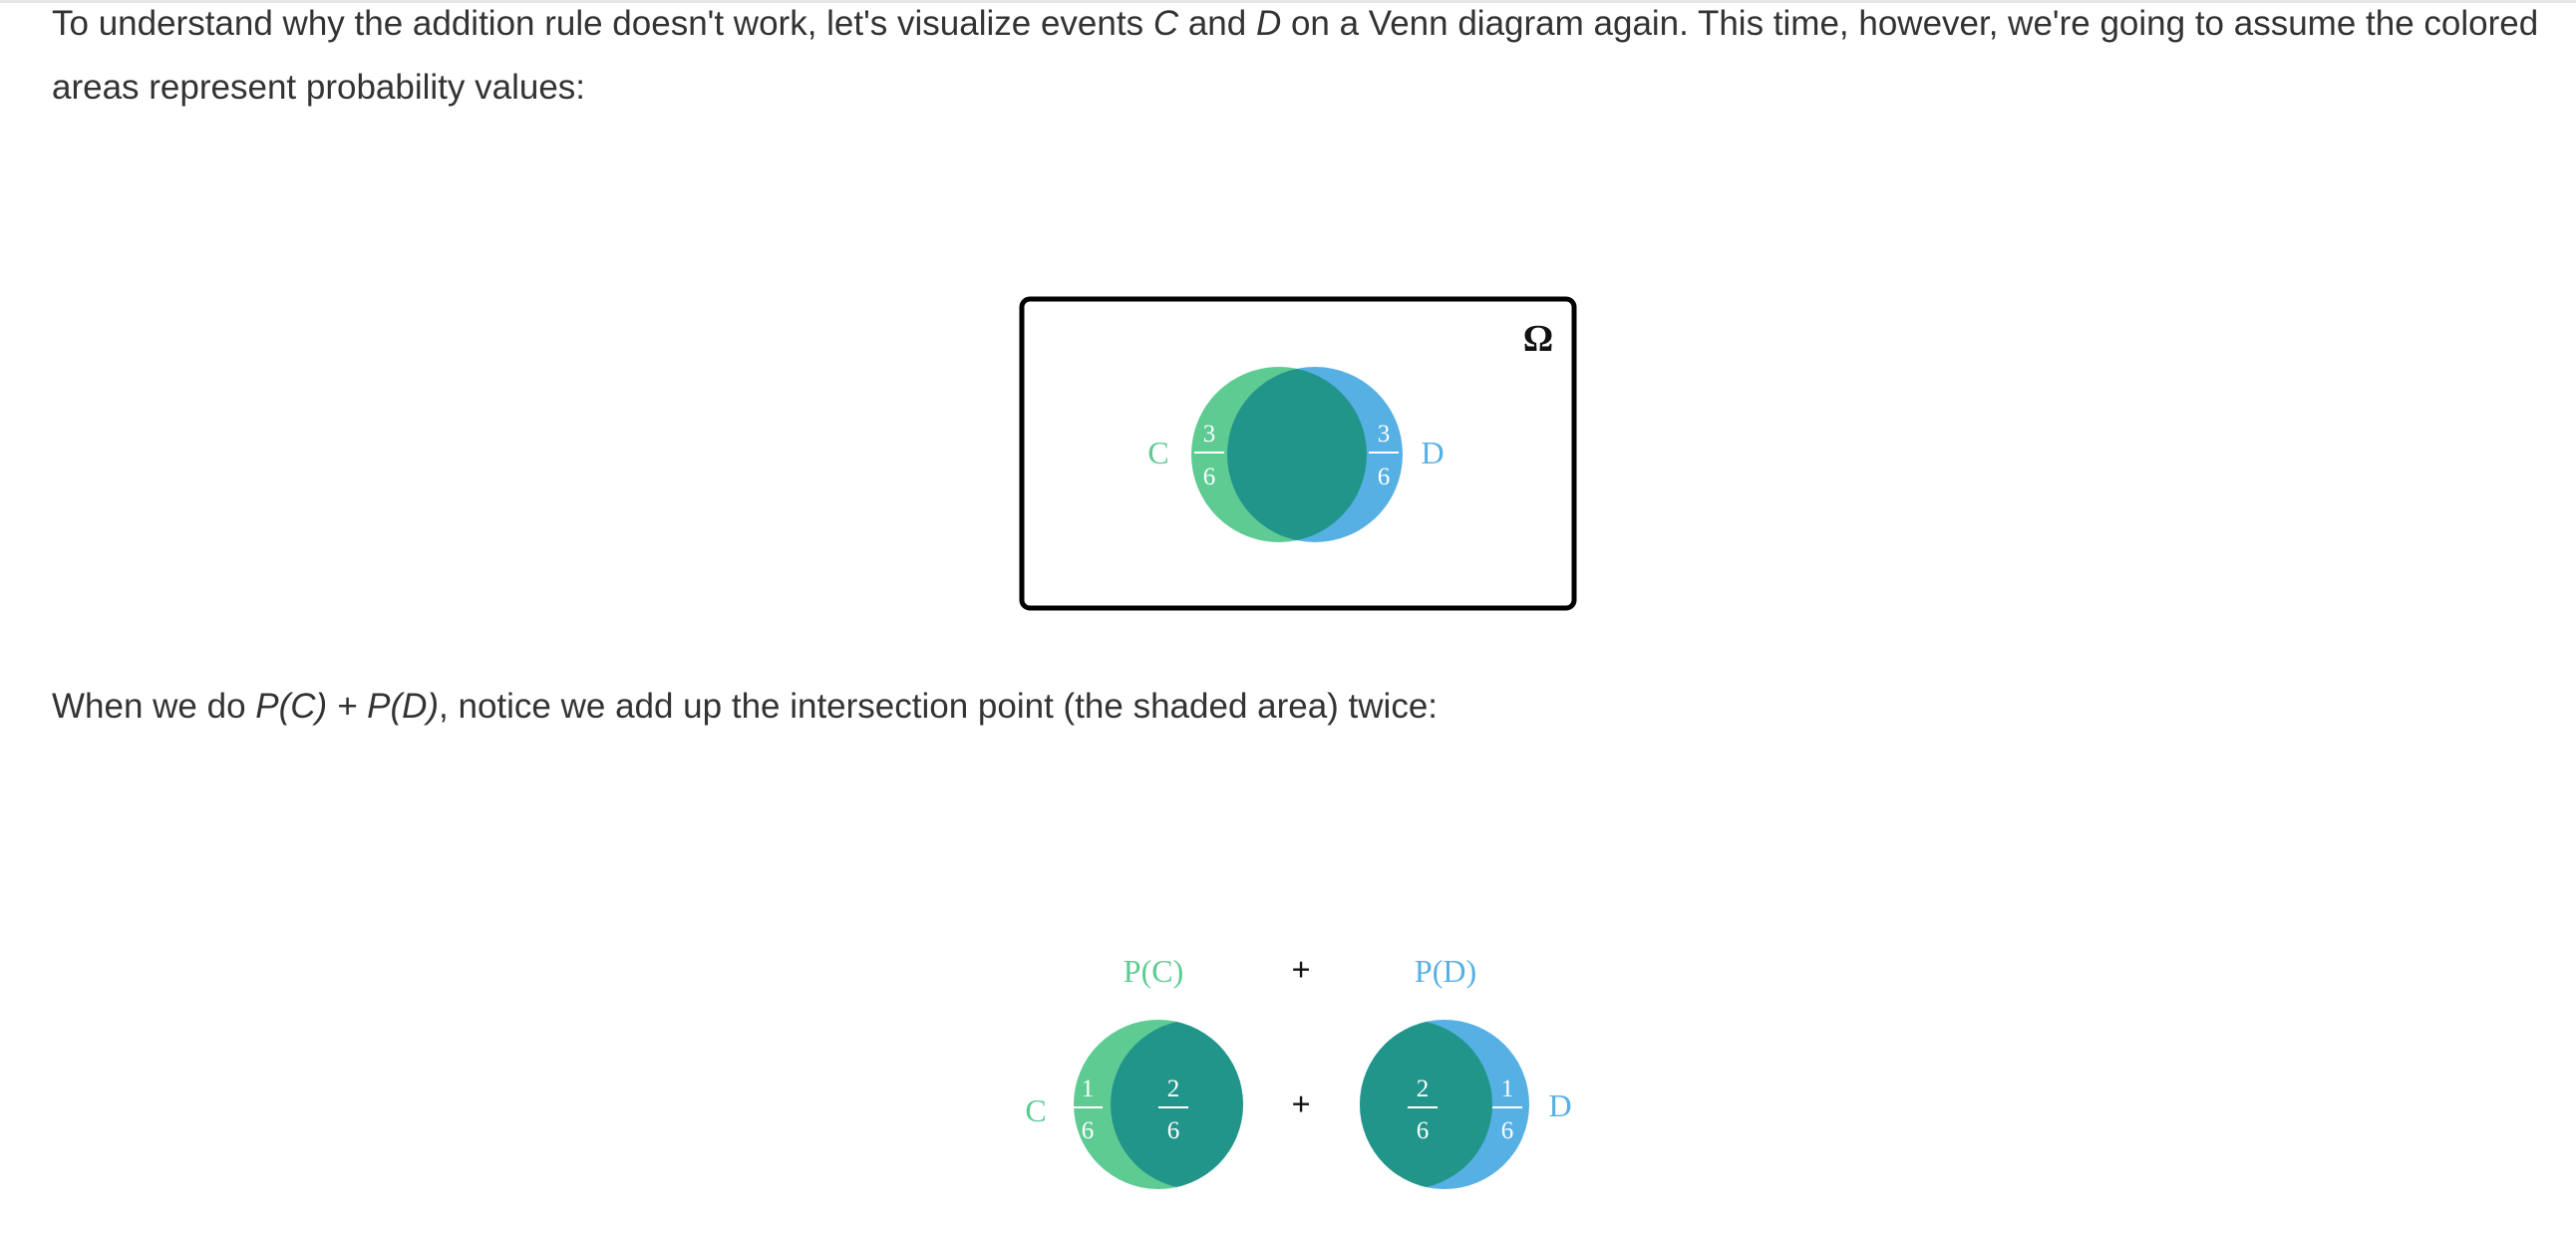  I want to click on event-d-text: D, so click(1268, 24).